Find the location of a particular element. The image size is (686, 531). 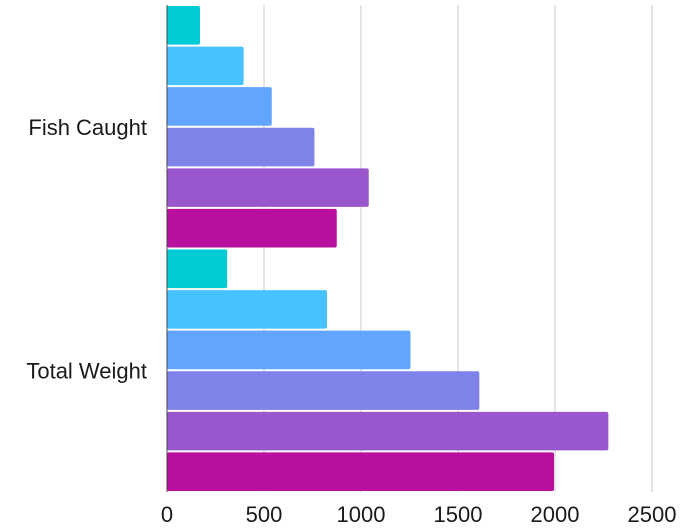

y-axis-categories: Fish Caught Total Weight is located at coordinates (86, 249).